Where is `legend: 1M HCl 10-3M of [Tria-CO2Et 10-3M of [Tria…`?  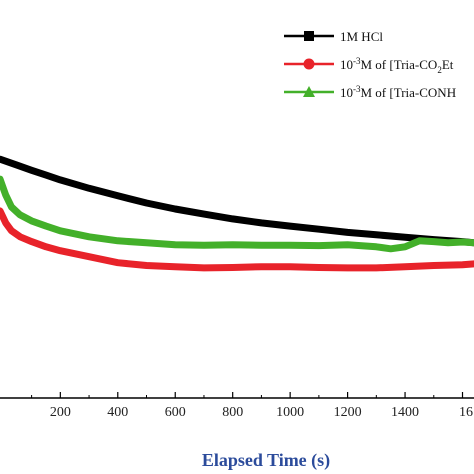
legend: 1M HCl 10-3M of [Tria-CO2Et 10-3M of [Tria… is located at coordinates (370, 64).